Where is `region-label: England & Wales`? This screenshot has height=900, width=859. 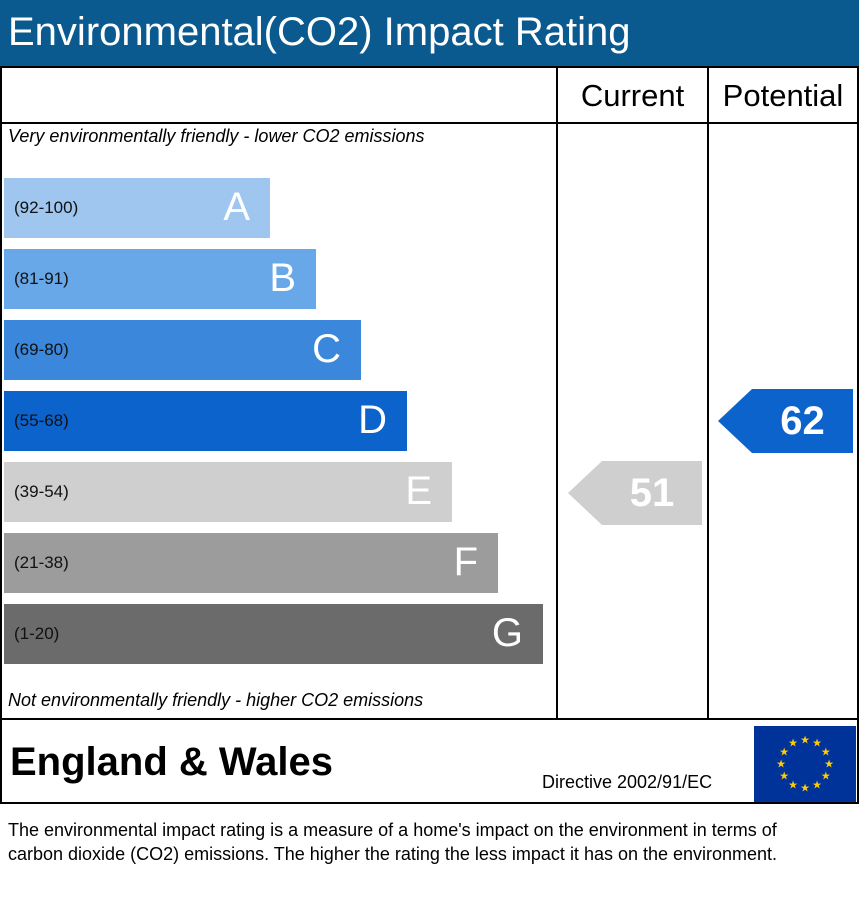 region-label: England & Wales is located at coordinates (172, 762).